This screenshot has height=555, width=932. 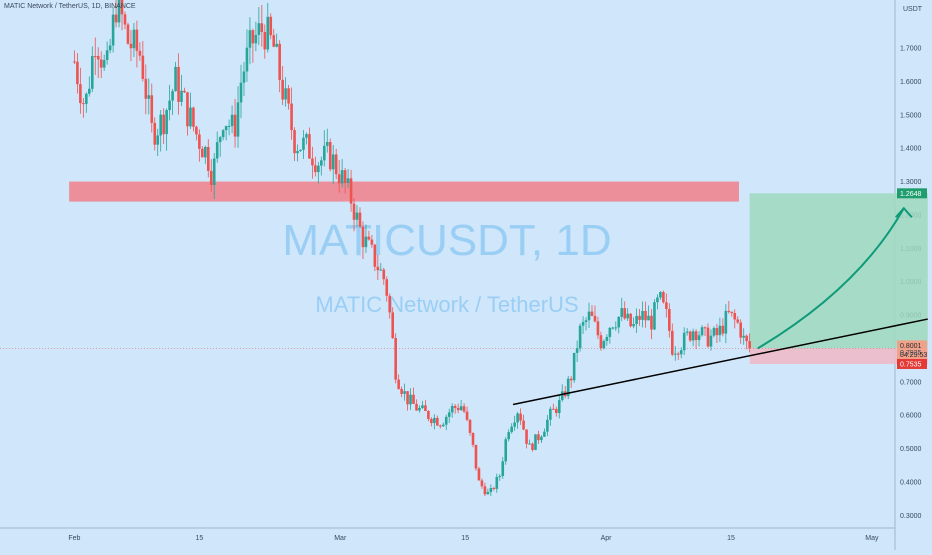 I want to click on support-trend-line, so click(x=720, y=362).